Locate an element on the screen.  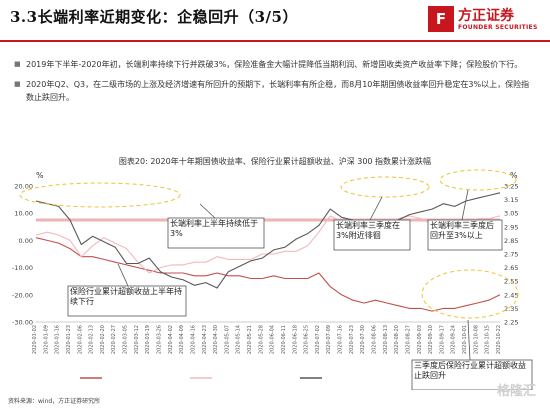
y-right-tick-label: 3.25 is located at coordinates (511, 187).